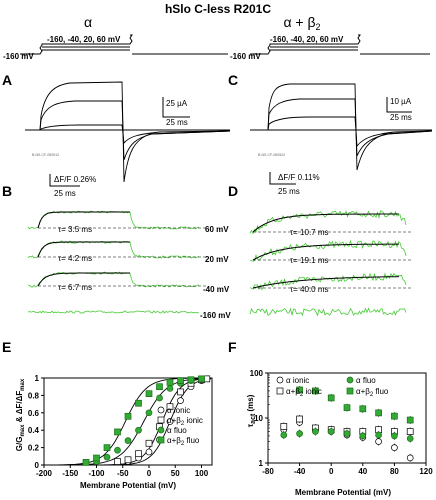 The width and height of the screenshot is (436, 500). I want to click on panel-e-legend-label-1-main: α+β, so click(174, 420).